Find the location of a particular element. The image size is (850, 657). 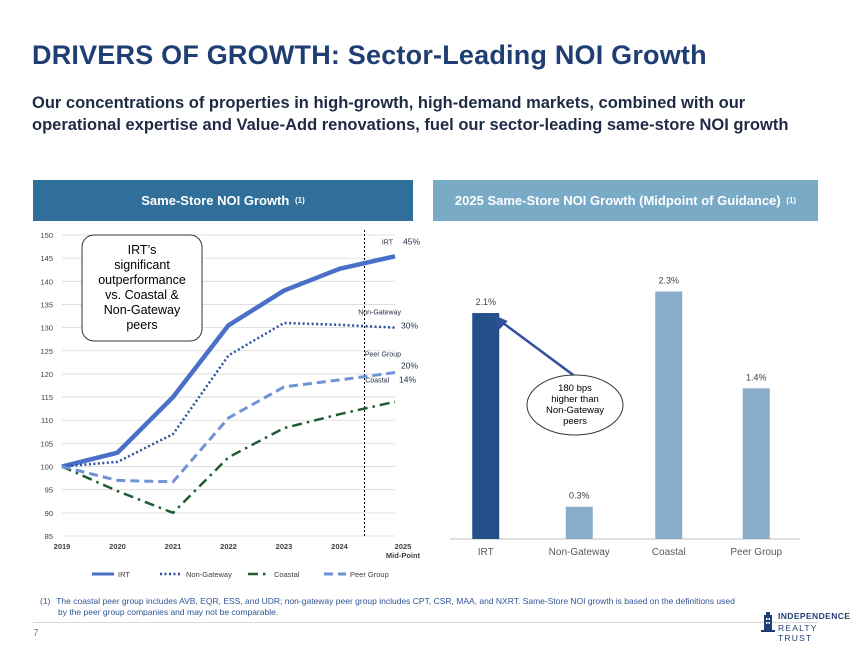

bar-category-label: Coastal is located at coordinates (669, 552).